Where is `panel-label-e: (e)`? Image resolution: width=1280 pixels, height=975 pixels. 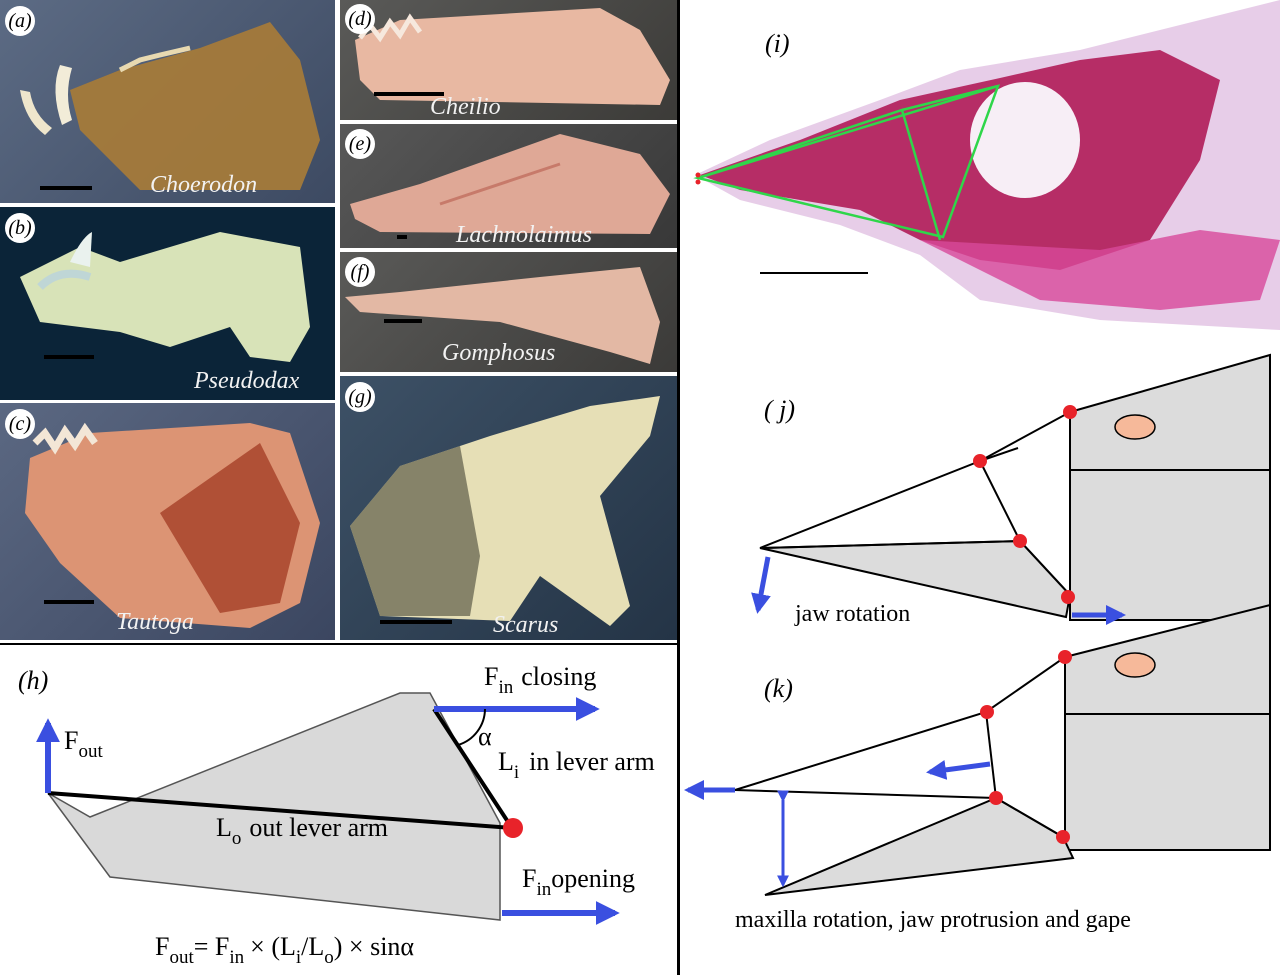
panel-label-e: (e) is located at coordinates (360, 144).